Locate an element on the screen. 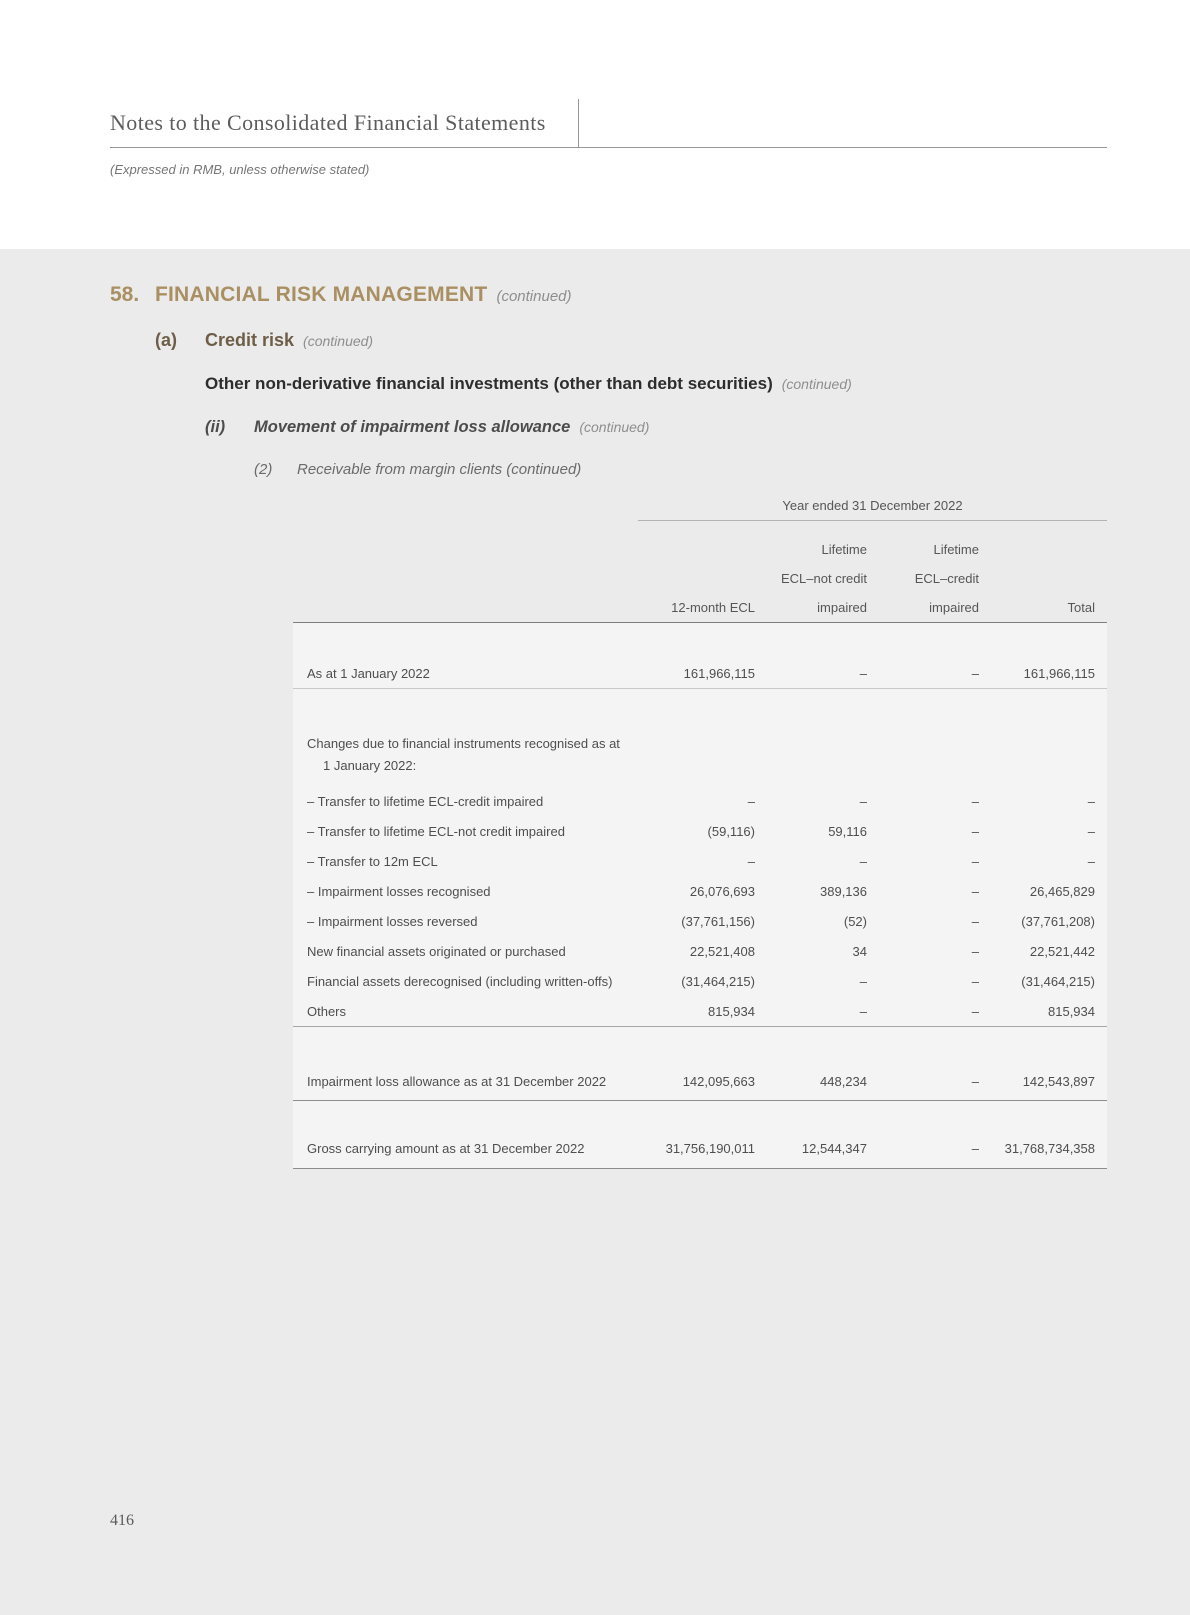 The image size is (1190, 1615). item-2-label: (2) is located at coordinates (263, 469).